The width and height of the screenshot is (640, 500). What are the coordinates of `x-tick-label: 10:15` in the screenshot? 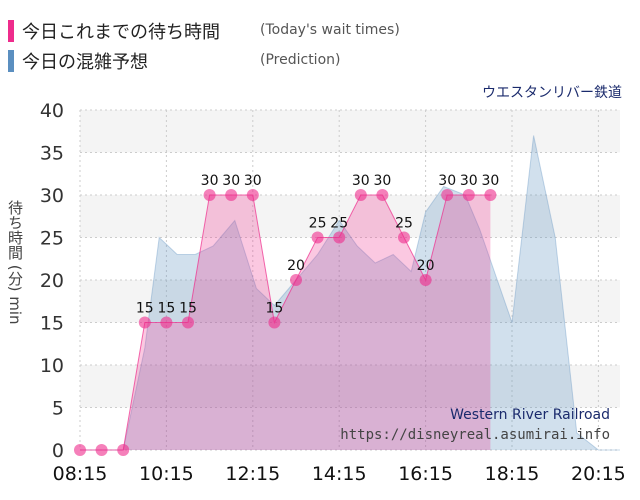 It's located at (166, 474).